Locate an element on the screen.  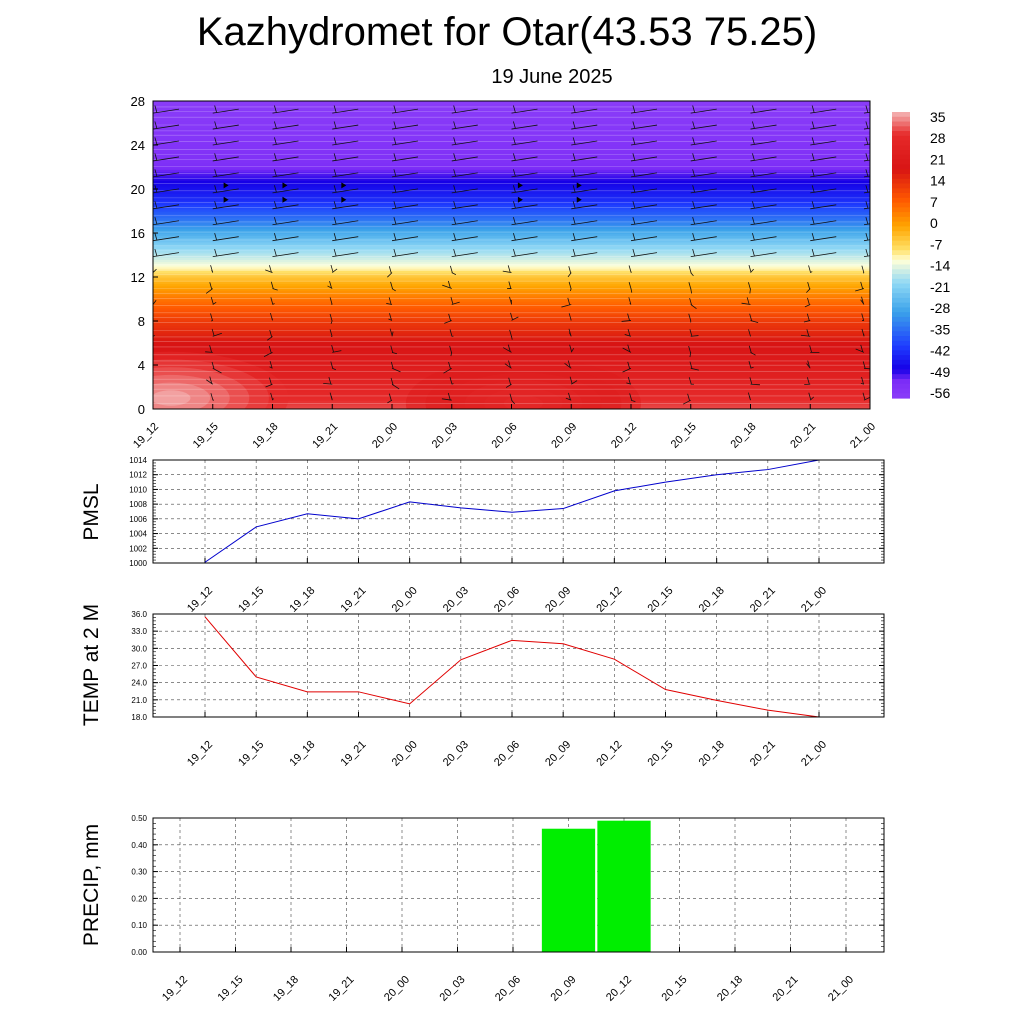
bar is located at coordinates (624, 886).